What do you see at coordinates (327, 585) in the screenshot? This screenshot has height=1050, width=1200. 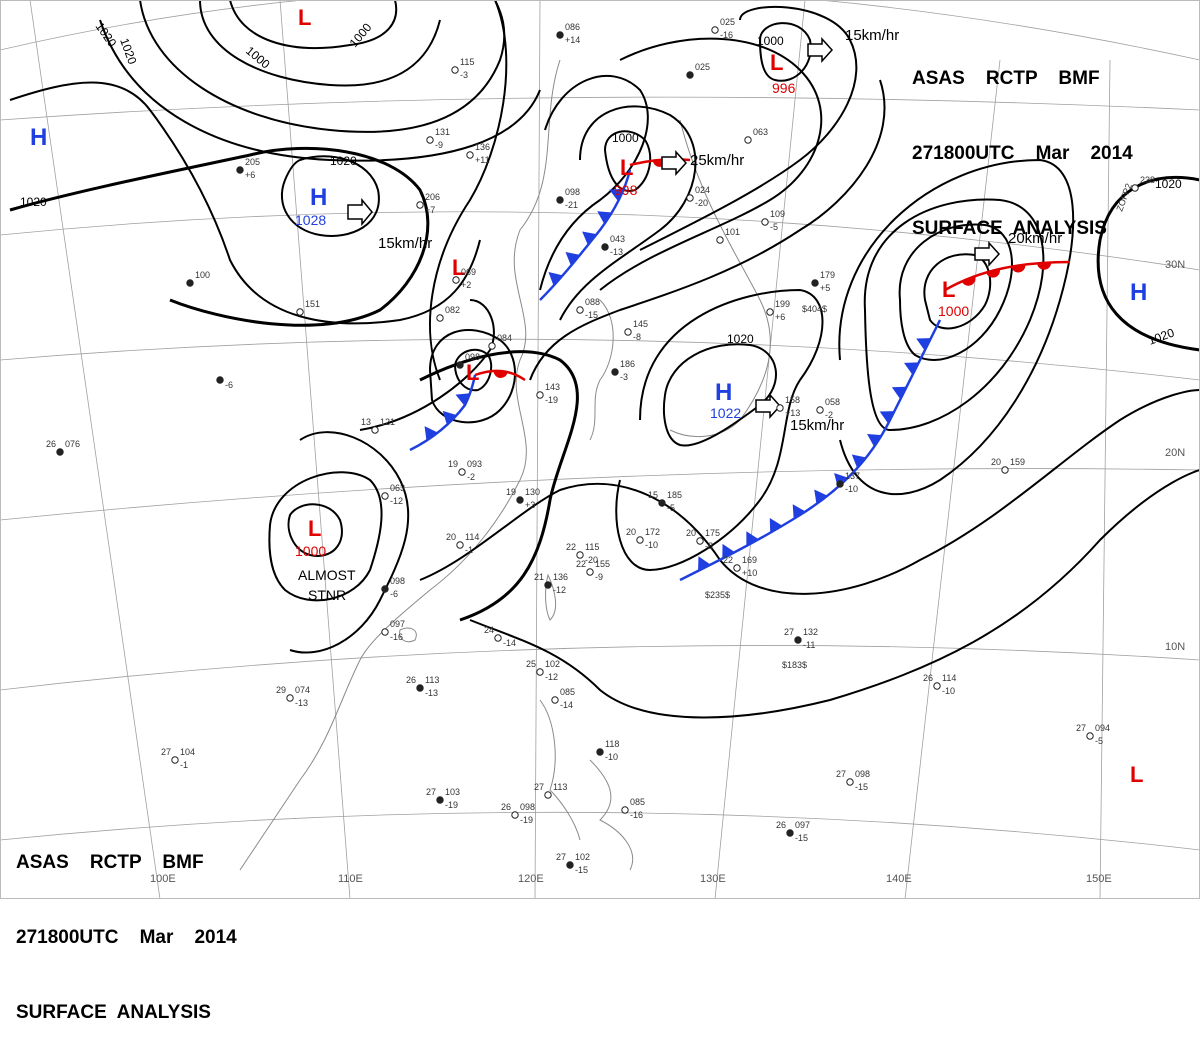 I see `almost-stationary-note: ALMOST STNR` at bounding box center [327, 585].